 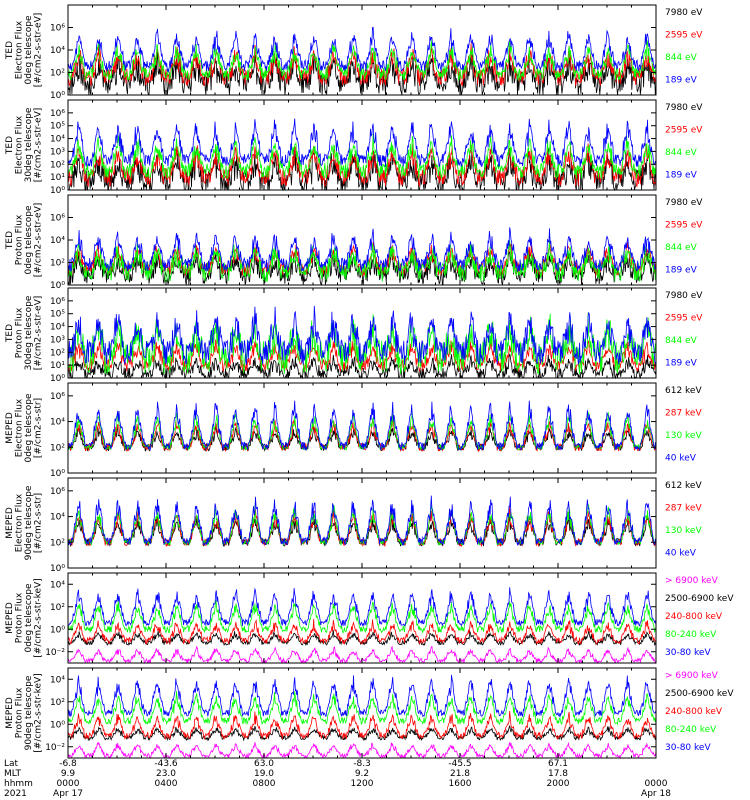 What do you see at coordinates (691, 635) in the screenshot?
I see `legend-entry: 80-240 keV` at bounding box center [691, 635].